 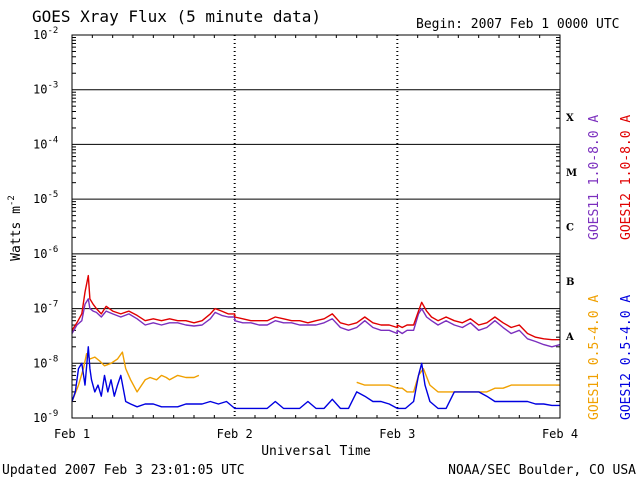 I want to click on flare-class-label: B, so click(x=570, y=282).